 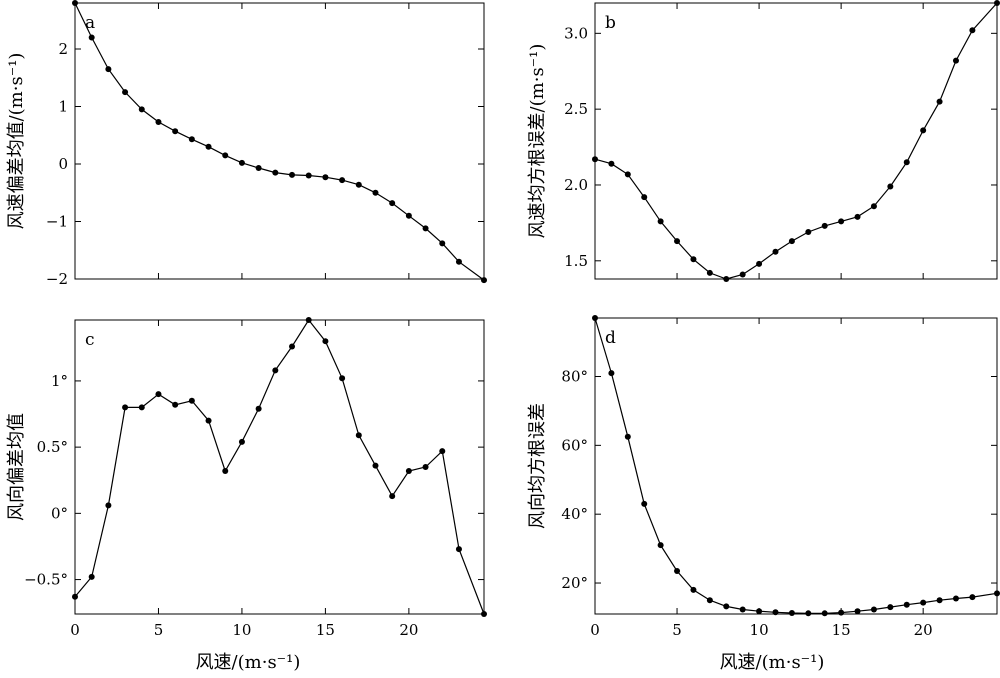 What do you see at coordinates (923, 630) in the screenshot?
I see `x-tick-label: 20` at bounding box center [923, 630].